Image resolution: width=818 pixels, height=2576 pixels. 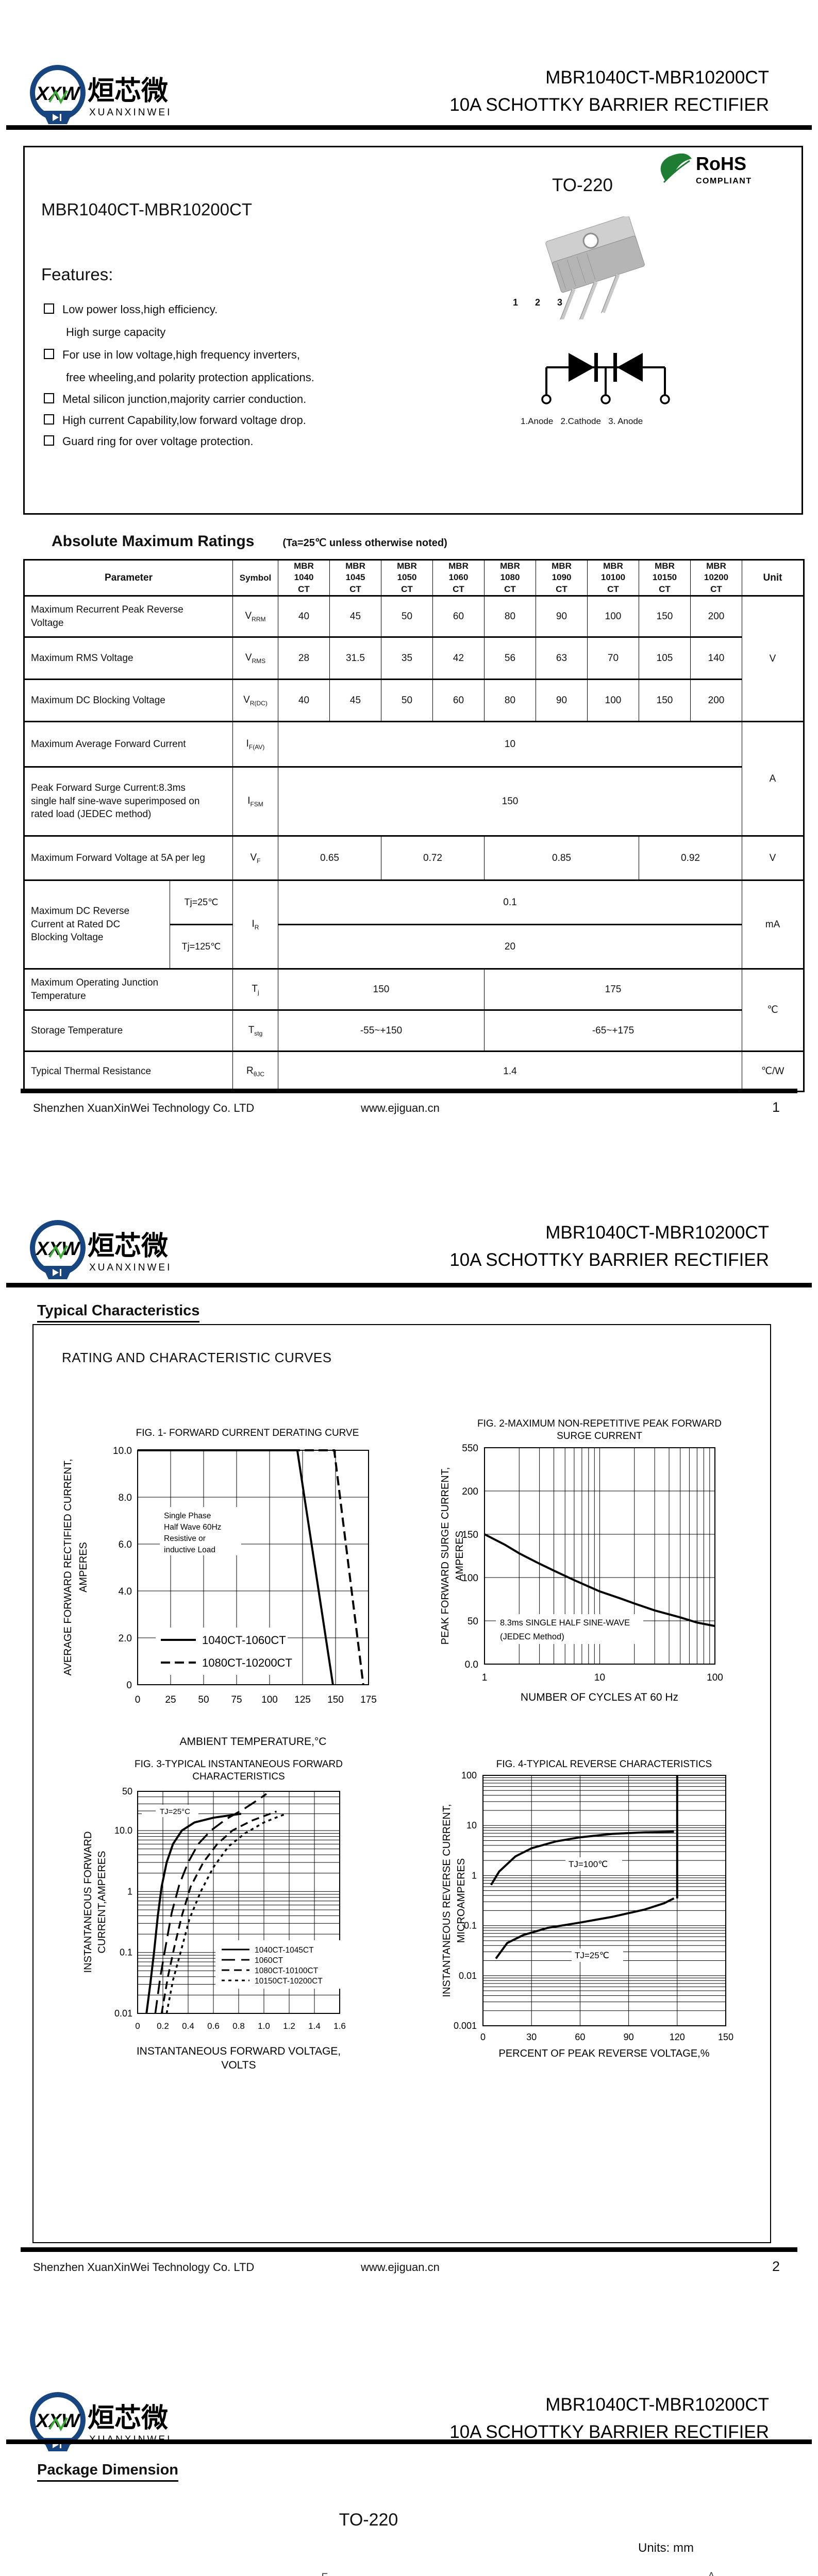 I want to click on logo-accent-zigzag, so click(x=58, y=1252).